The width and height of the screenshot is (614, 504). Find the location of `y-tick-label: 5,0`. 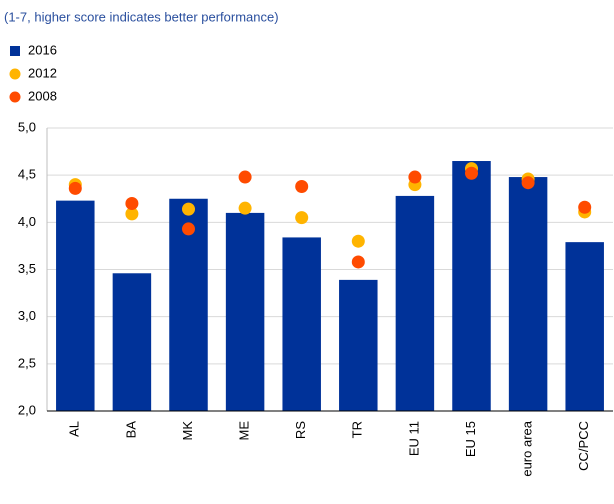

y-tick-label: 5,0 is located at coordinates (27, 126).